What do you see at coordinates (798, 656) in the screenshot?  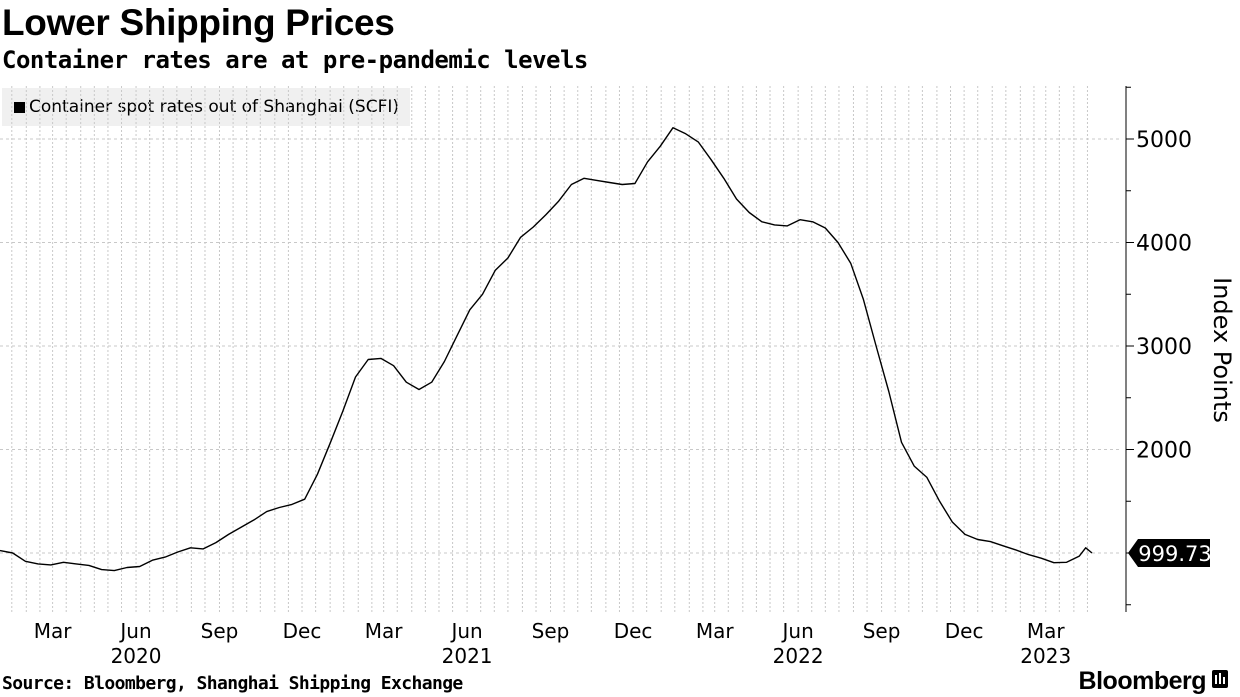 I see `x-year-label: 2022` at bounding box center [798, 656].